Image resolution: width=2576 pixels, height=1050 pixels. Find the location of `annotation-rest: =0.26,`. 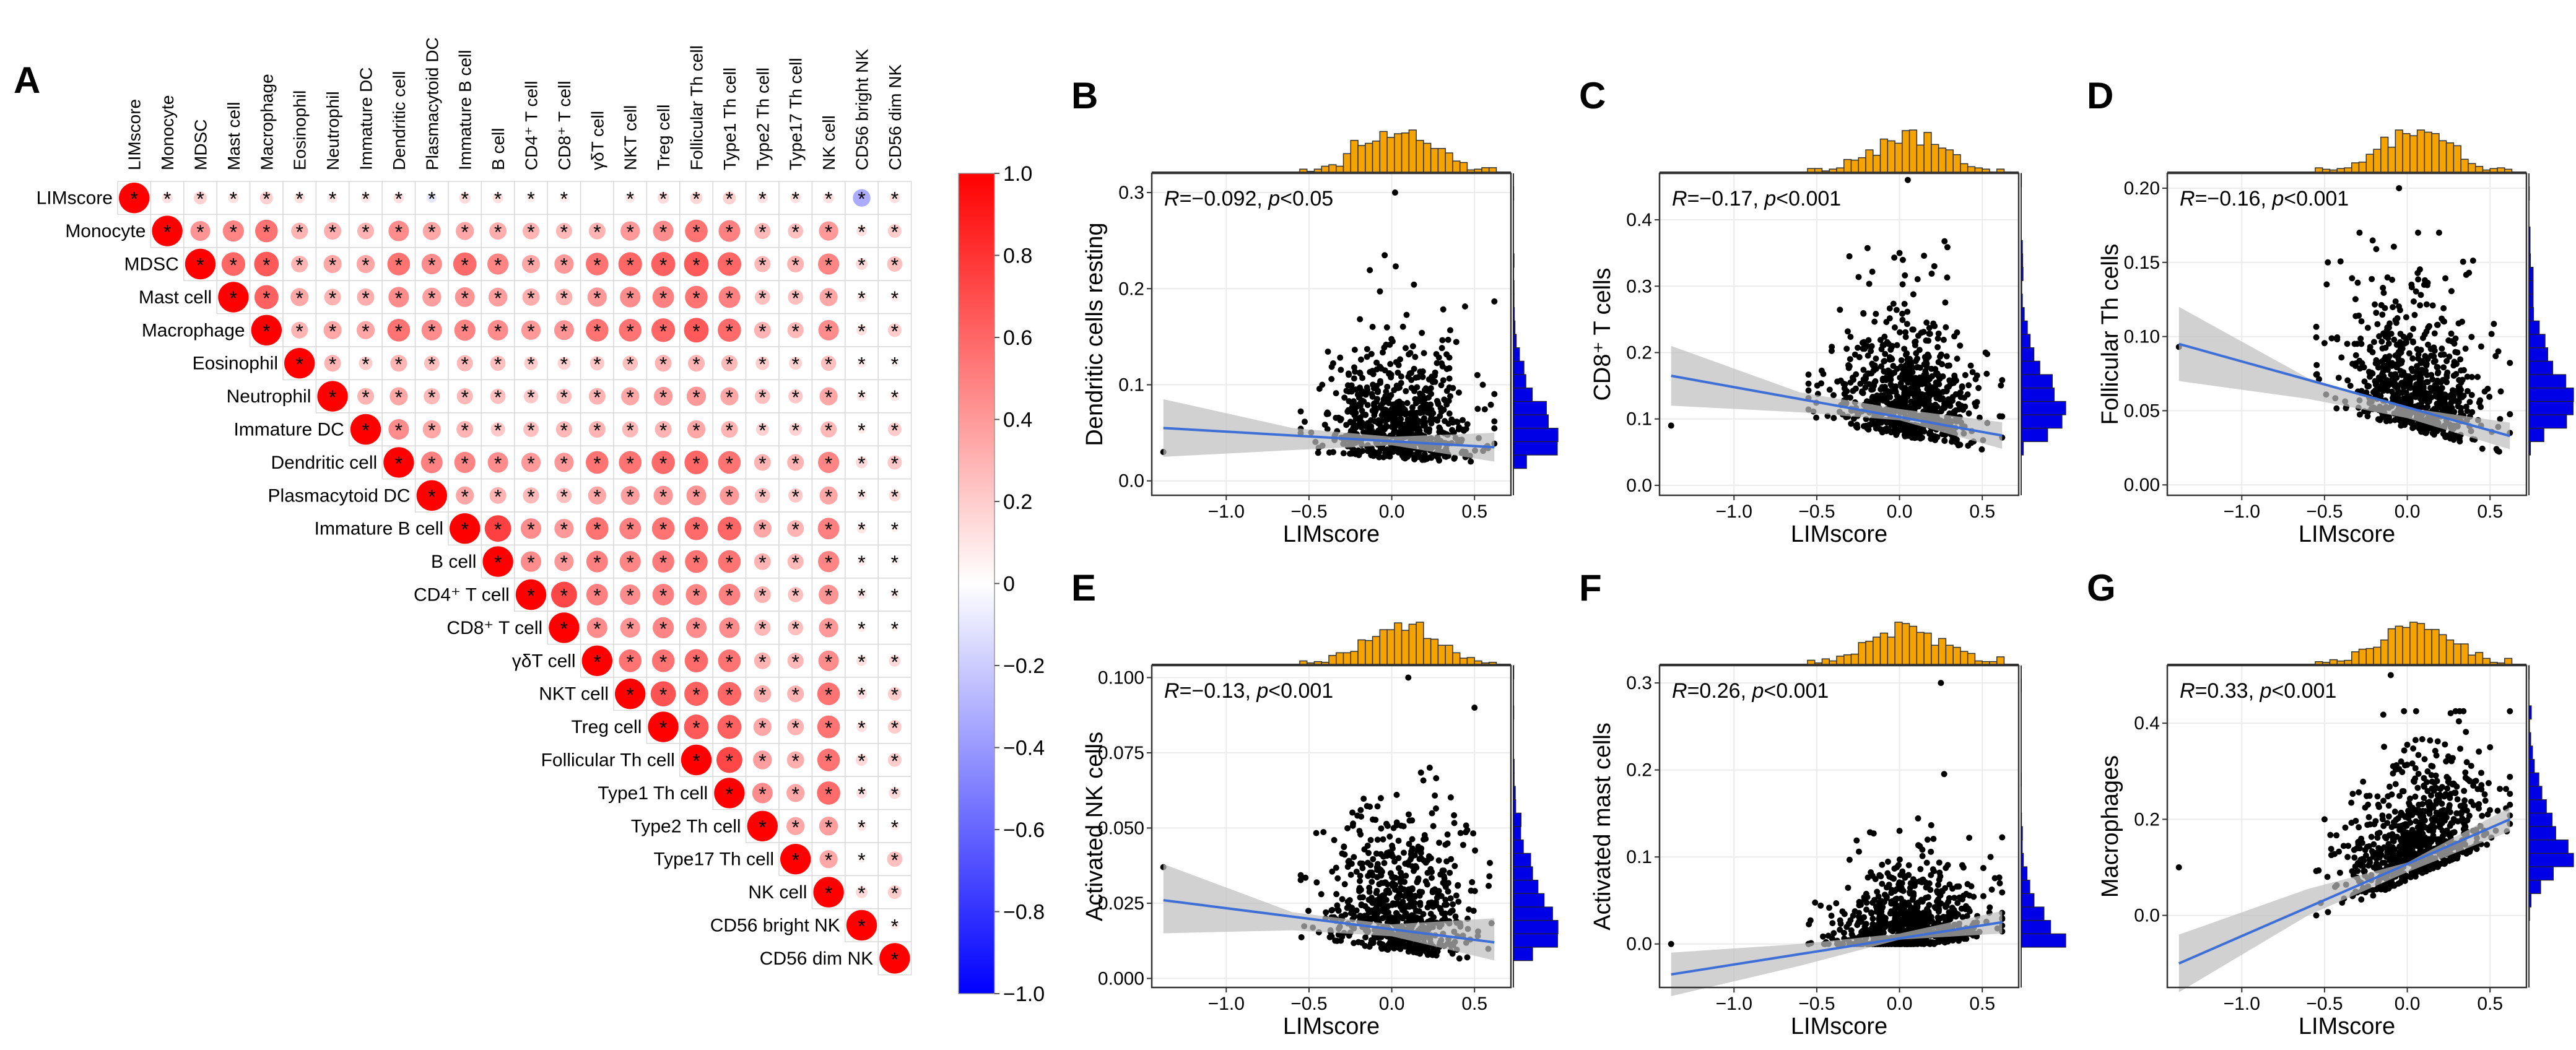

annotation-rest: =0.26, is located at coordinates (1719, 691).